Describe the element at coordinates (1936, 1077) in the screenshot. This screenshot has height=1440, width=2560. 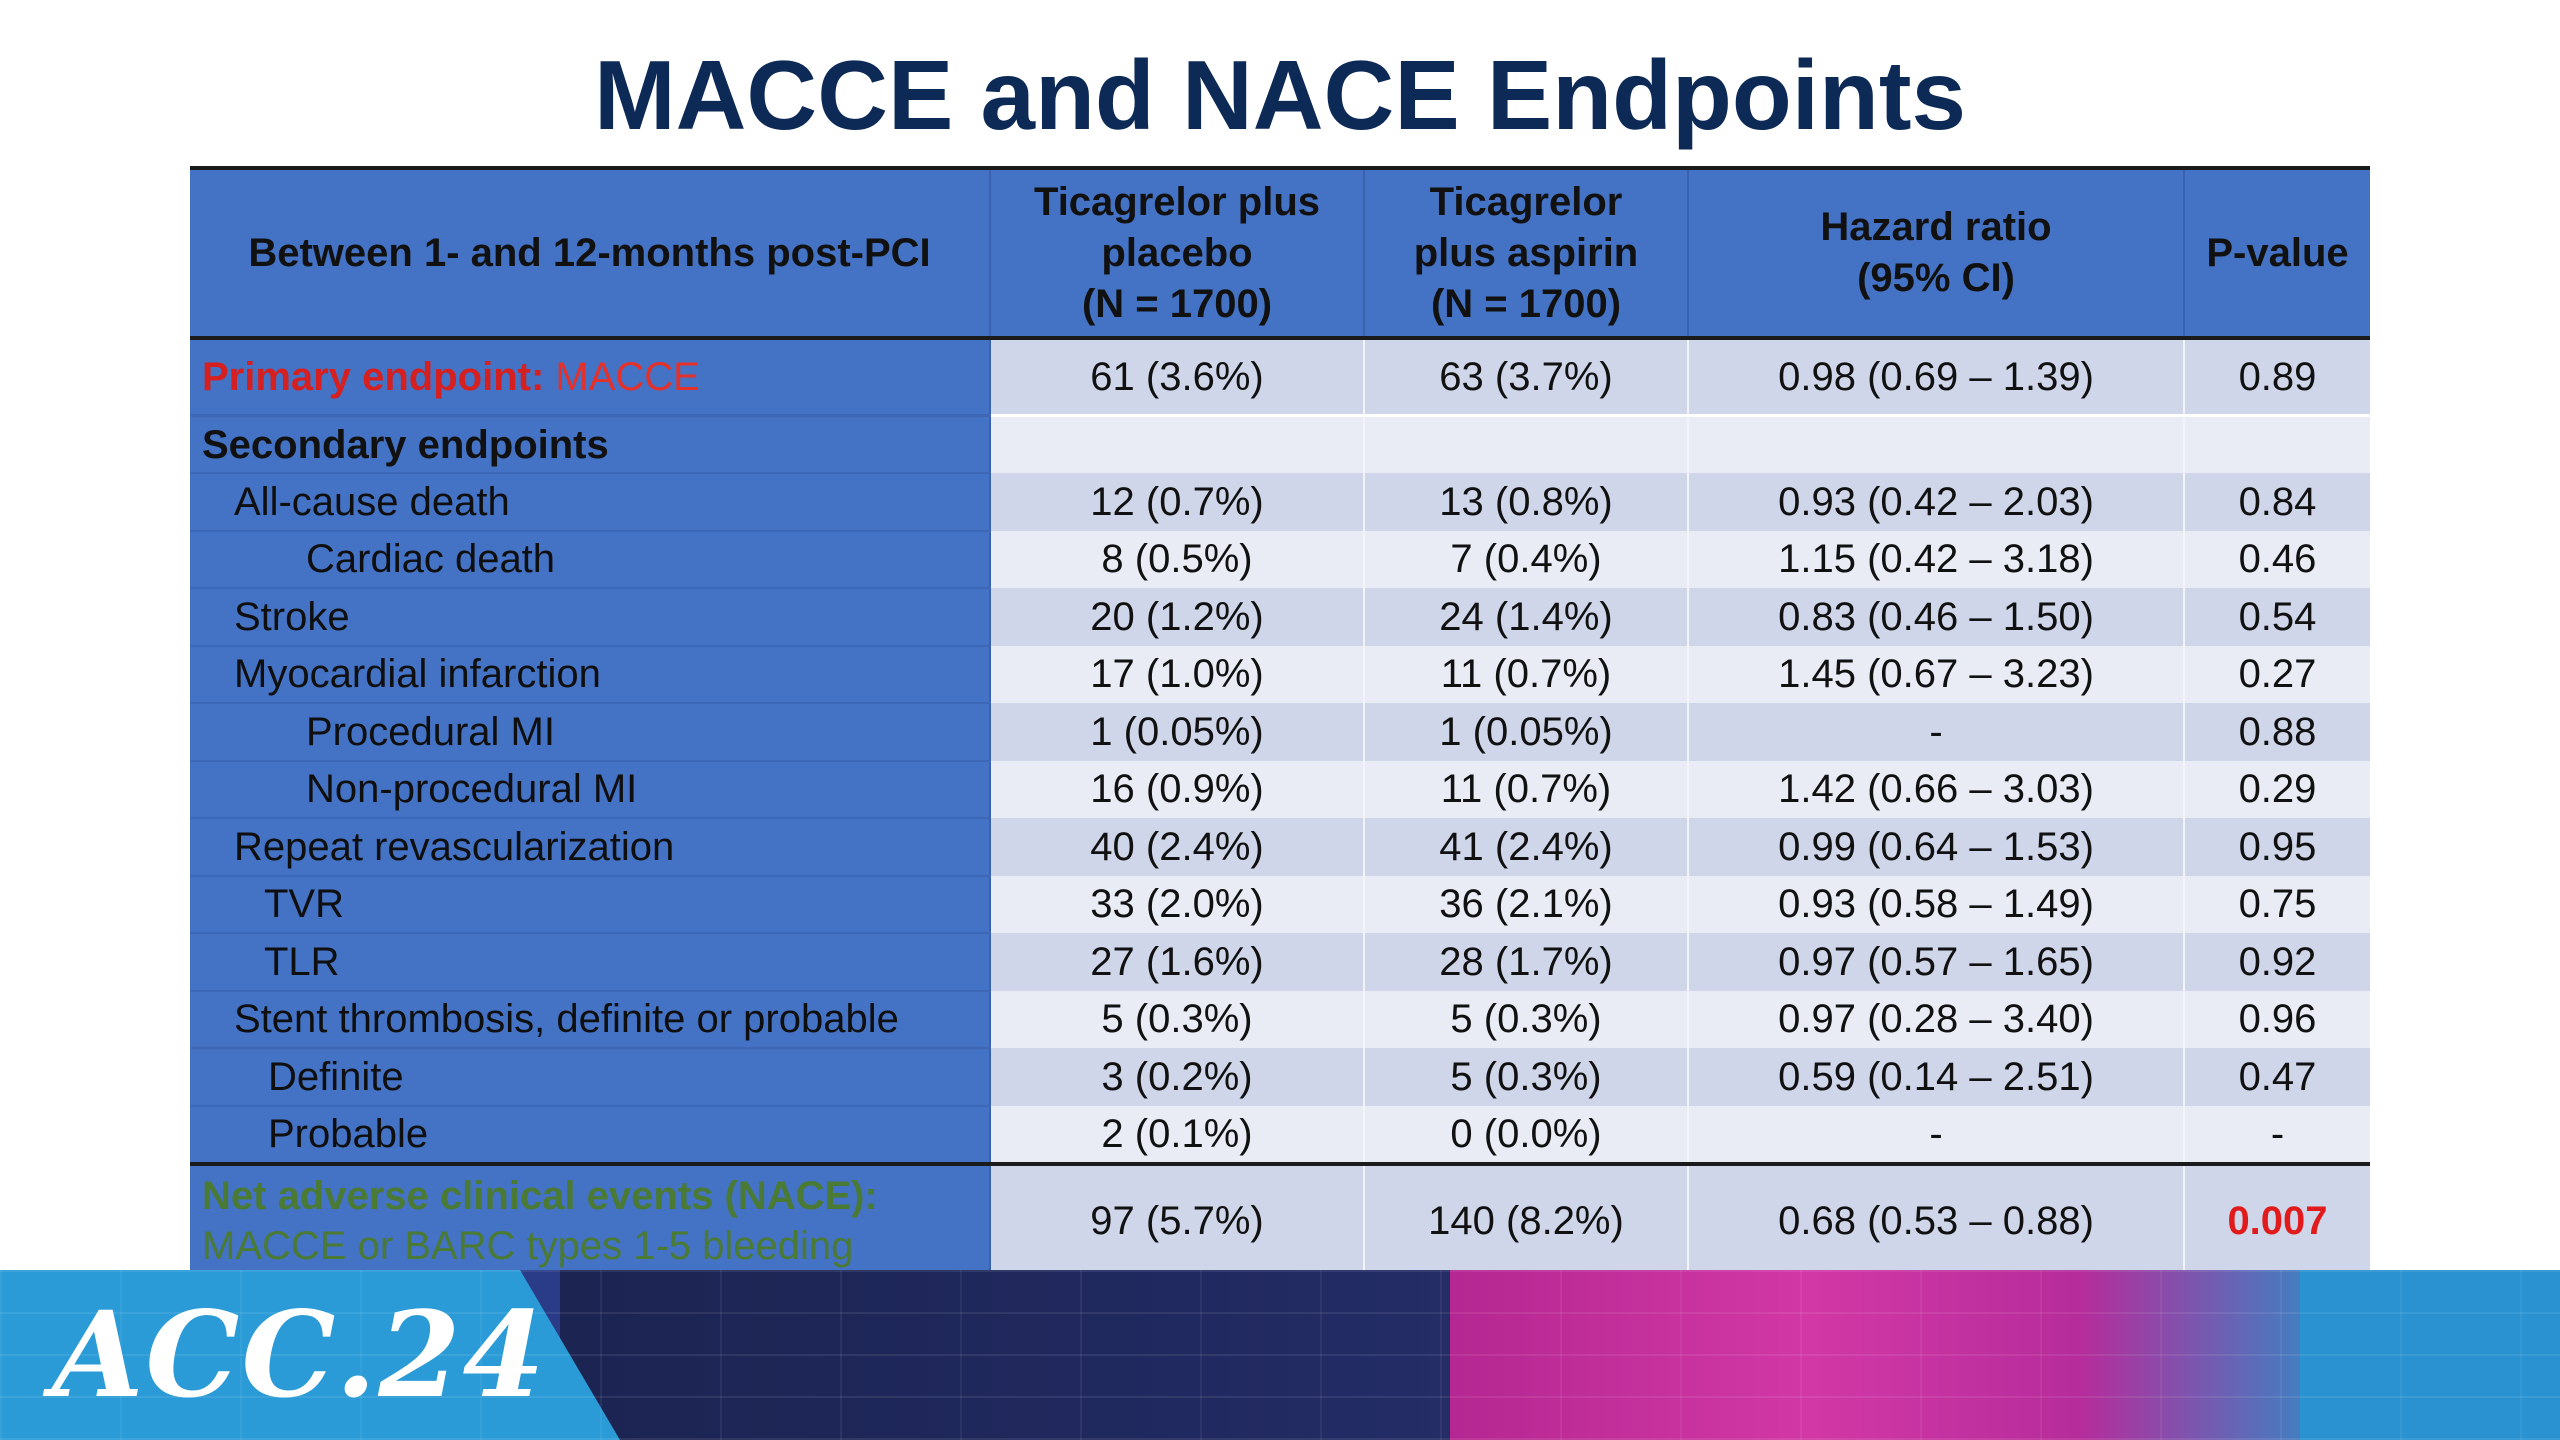
I see `hr-cell: 0.59 (0.14 – 2.51)` at that location.